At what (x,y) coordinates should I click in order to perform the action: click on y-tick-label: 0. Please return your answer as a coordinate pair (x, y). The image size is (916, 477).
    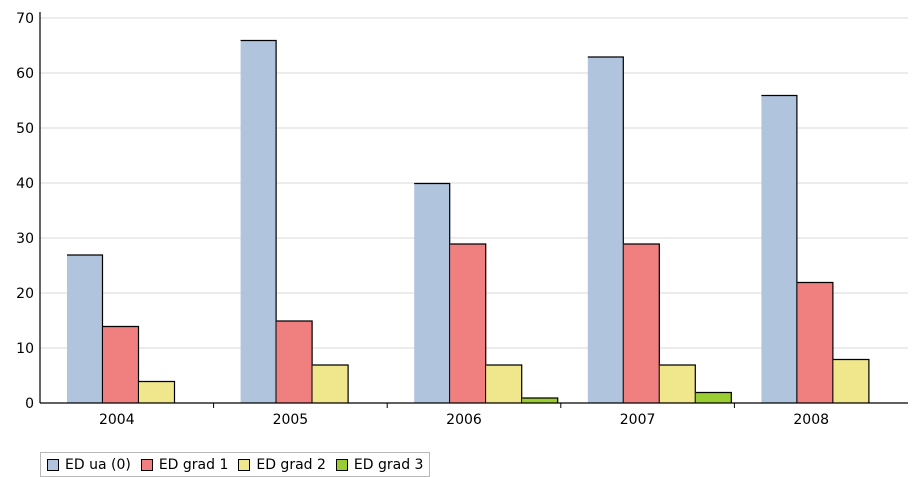
    Looking at the image, I should click on (29, 404).